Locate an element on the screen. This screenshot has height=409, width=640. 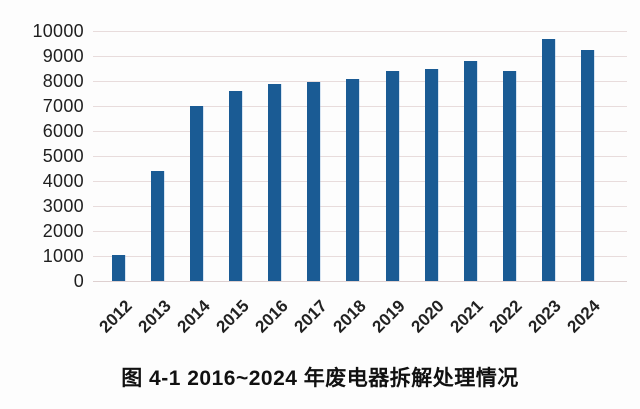
bar-2017 is located at coordinates (314, 181).